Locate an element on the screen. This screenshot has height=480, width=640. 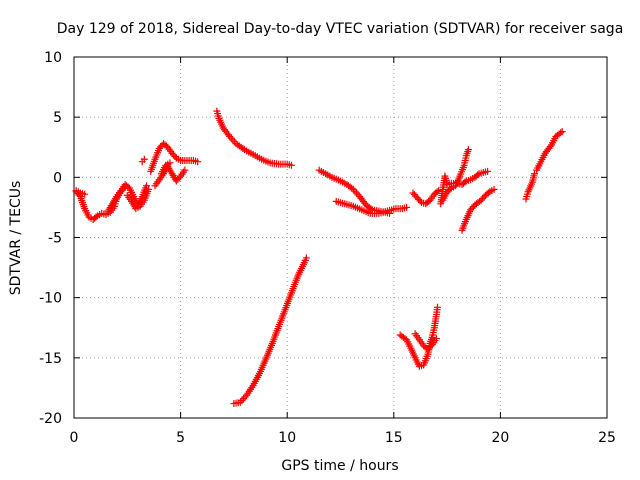
y-tick-label: 5 is located at coordinates (57, 118).